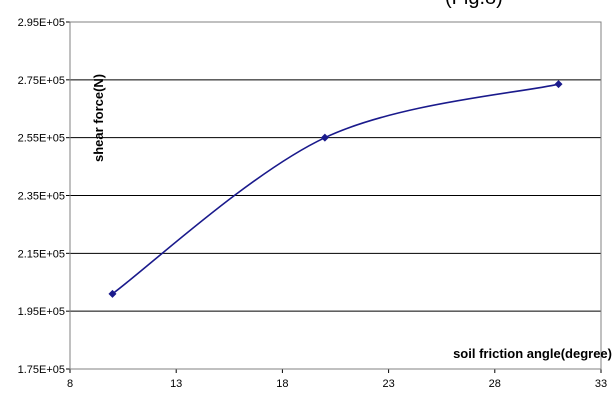 This screenshot has width=616, height=396. What do you see at coordinates (41, 81) in the screenshot?
I see `y-tick-label: 2.75E+05` at bounding box center [41, 81].